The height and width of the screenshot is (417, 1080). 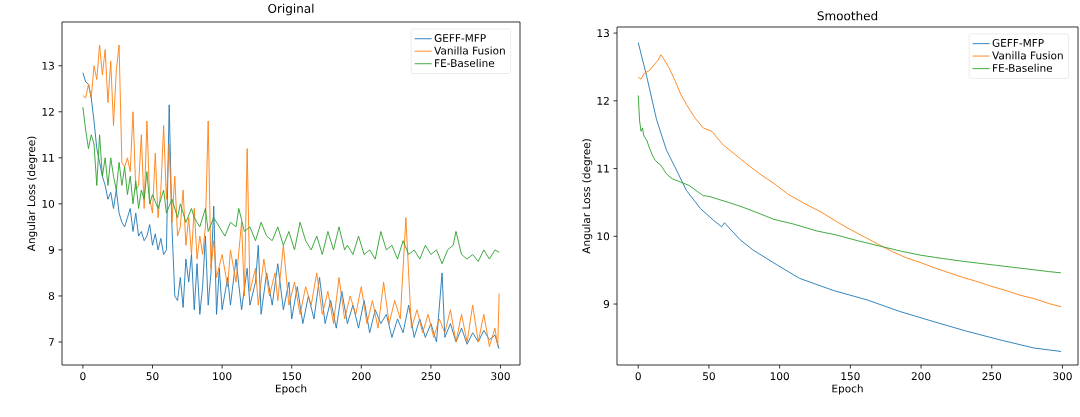 What do you see at coordinates (51, 342) in the screenshot?
I see `y-tick-label: 7` at bounding box center [51, 342].